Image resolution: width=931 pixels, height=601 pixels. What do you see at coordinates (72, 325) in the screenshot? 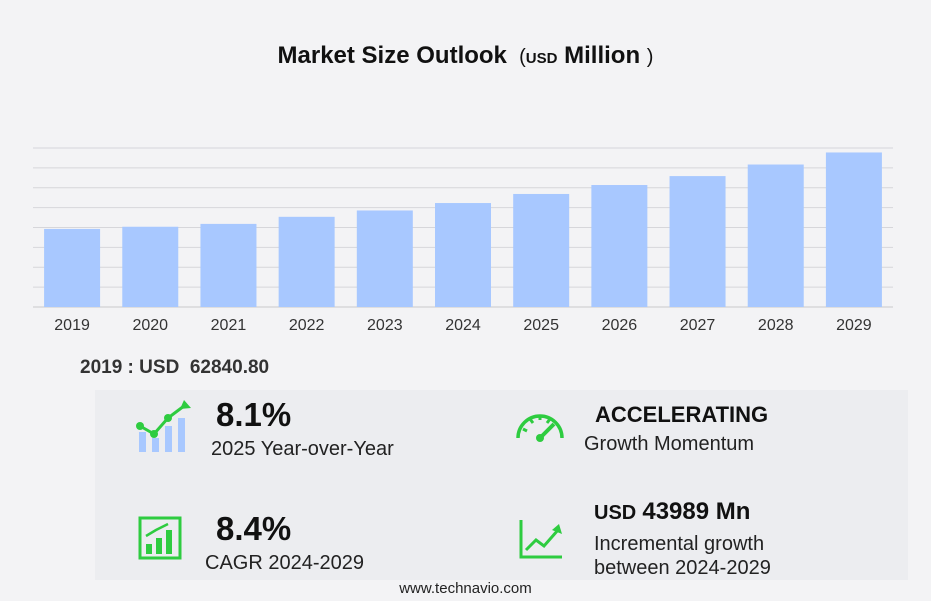
I see `x-tick-label-2019: 2019` at bounding box center [72, 325].